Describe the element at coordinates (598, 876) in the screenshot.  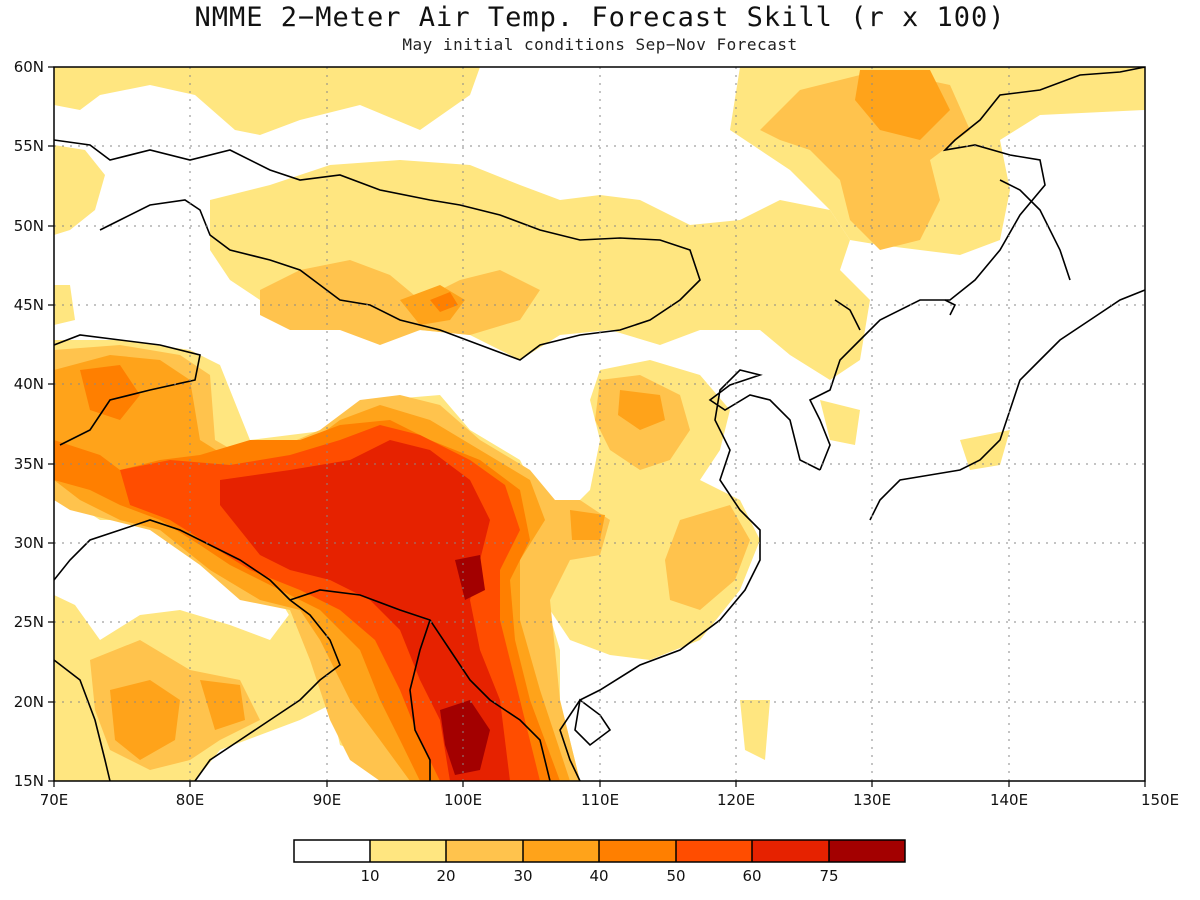
I see `legend-label: 40` at that location.